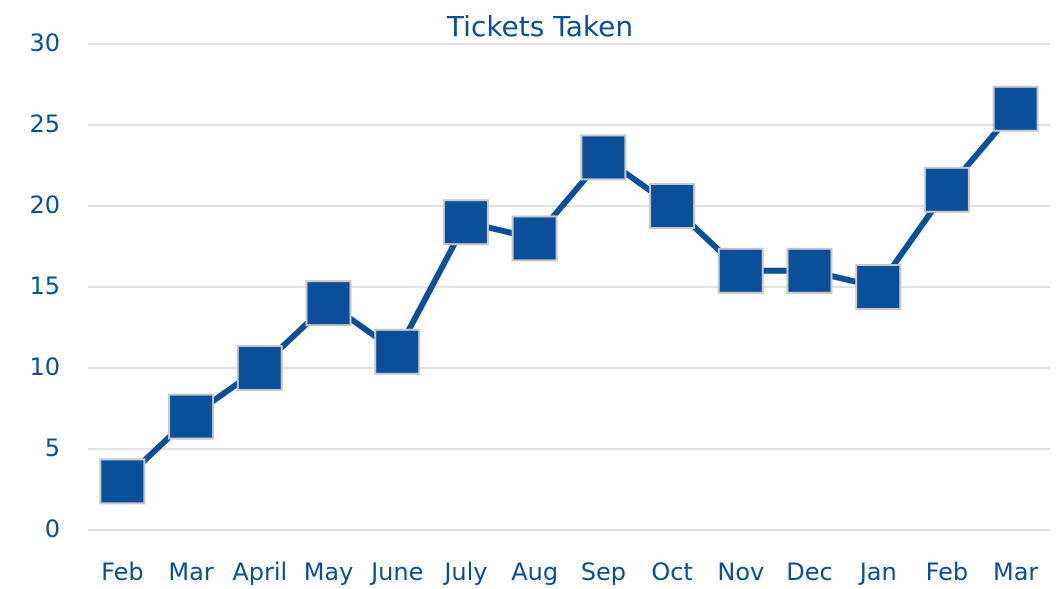 This screenshot has height=589, width=1064. I want to click on x-tick-label: May, so click(329, 572).